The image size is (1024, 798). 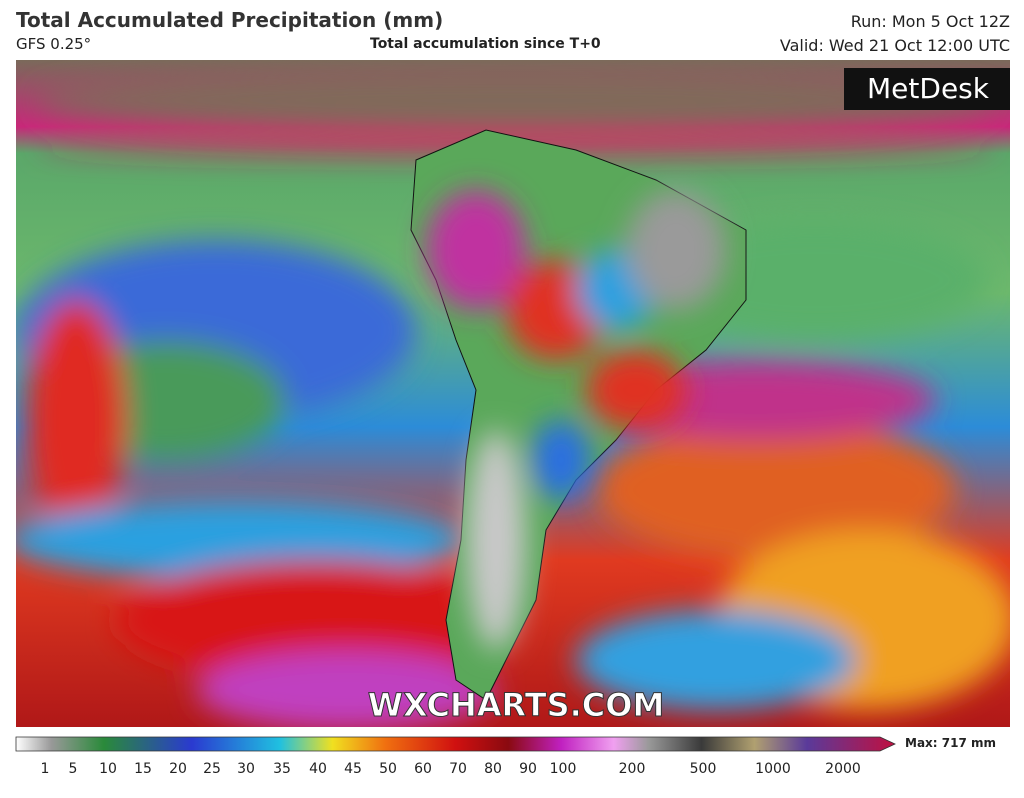 I want to click on scale-label: 200, so click(x=632, y=769).